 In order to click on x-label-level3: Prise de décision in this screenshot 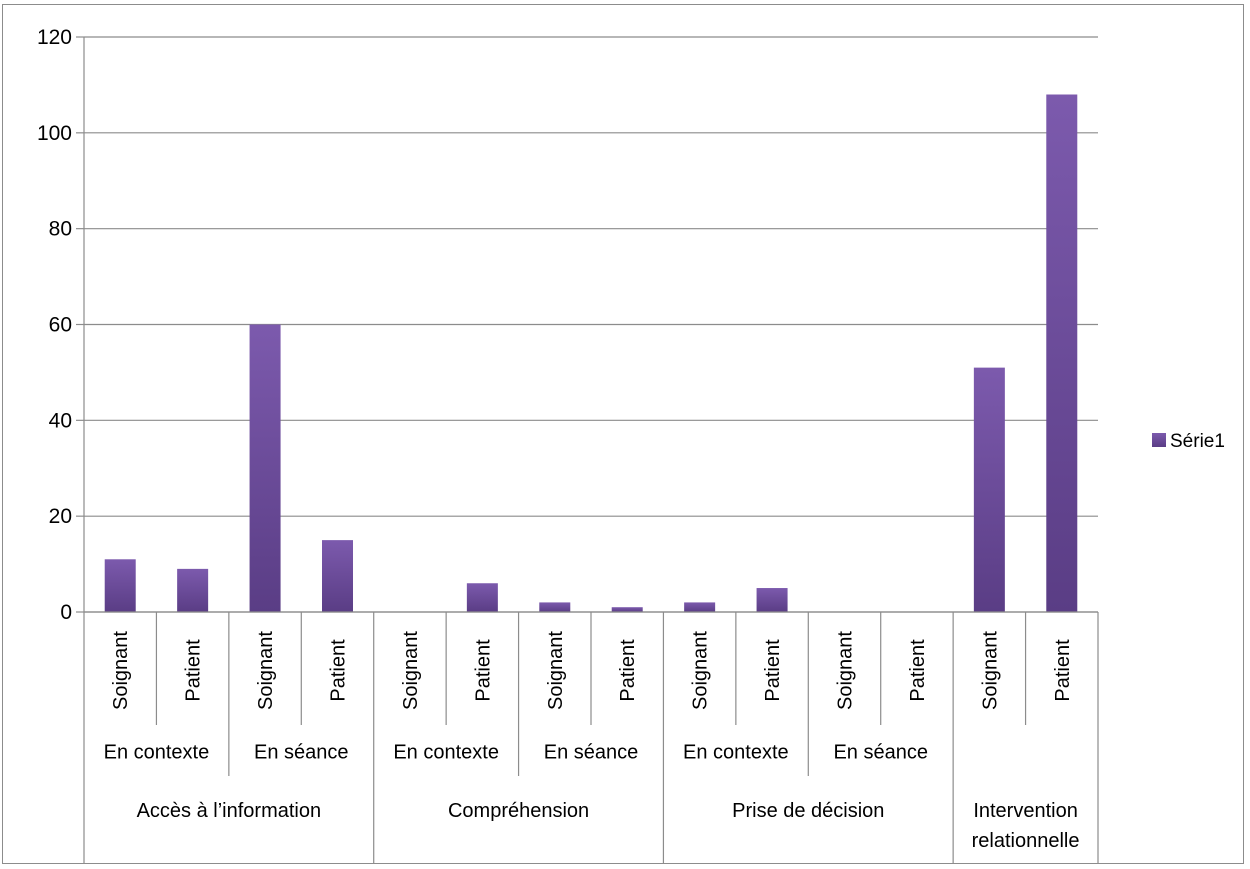, I will do `click(808, 811)`.